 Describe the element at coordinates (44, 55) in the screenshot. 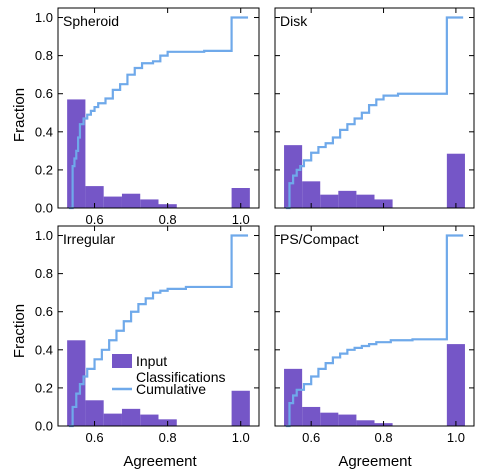

I see `y-tick-label-0-4: 0.8` at that location.